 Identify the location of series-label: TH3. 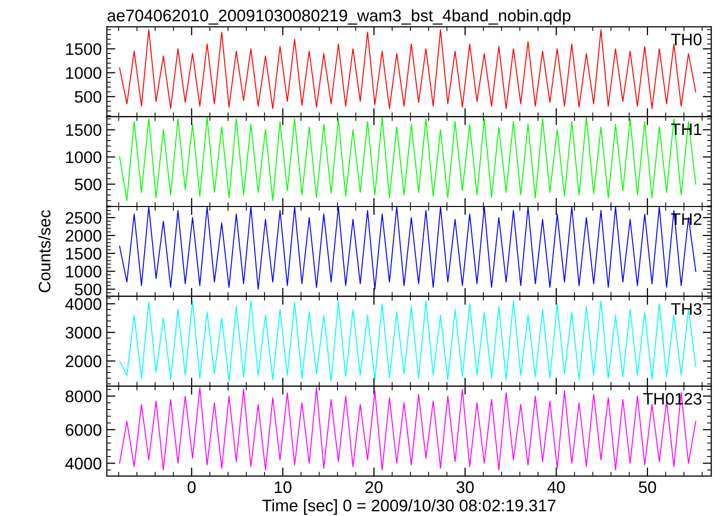
(686, 309).